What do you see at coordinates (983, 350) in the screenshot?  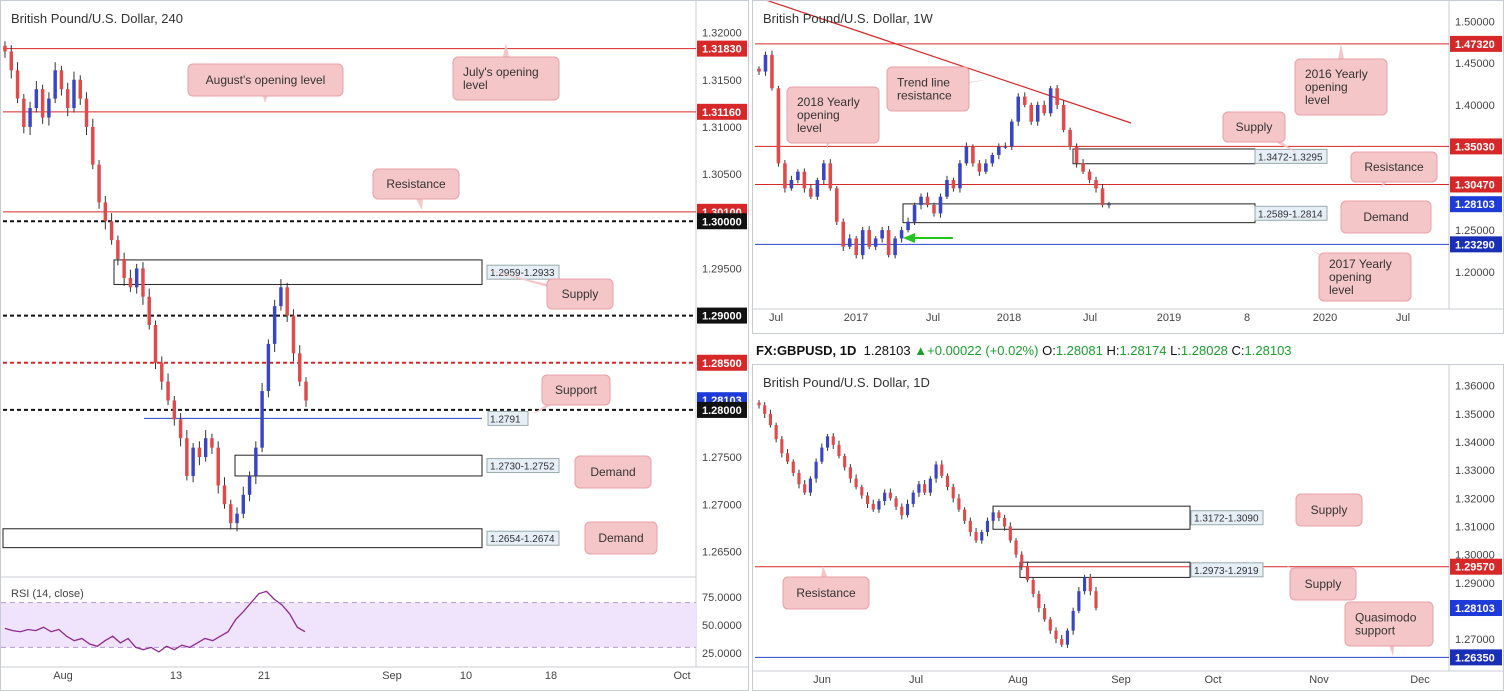 I see `price-change: +0.00022 (+0.02%)` at bounding box center [983, 350].